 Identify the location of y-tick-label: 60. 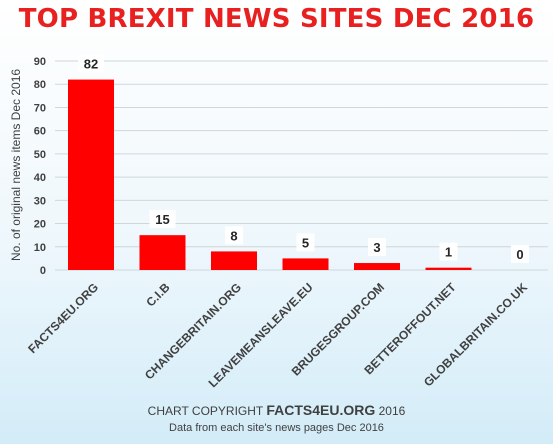
(40, 132).